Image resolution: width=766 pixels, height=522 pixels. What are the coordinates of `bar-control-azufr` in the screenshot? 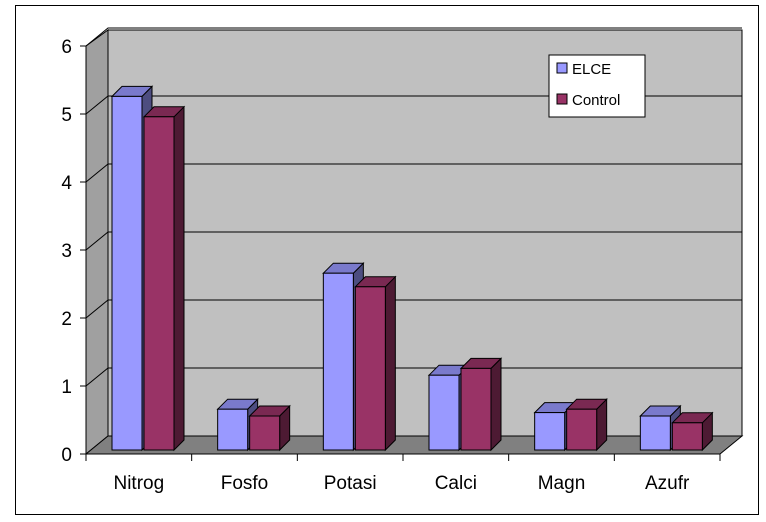 It's located at (692, 431).